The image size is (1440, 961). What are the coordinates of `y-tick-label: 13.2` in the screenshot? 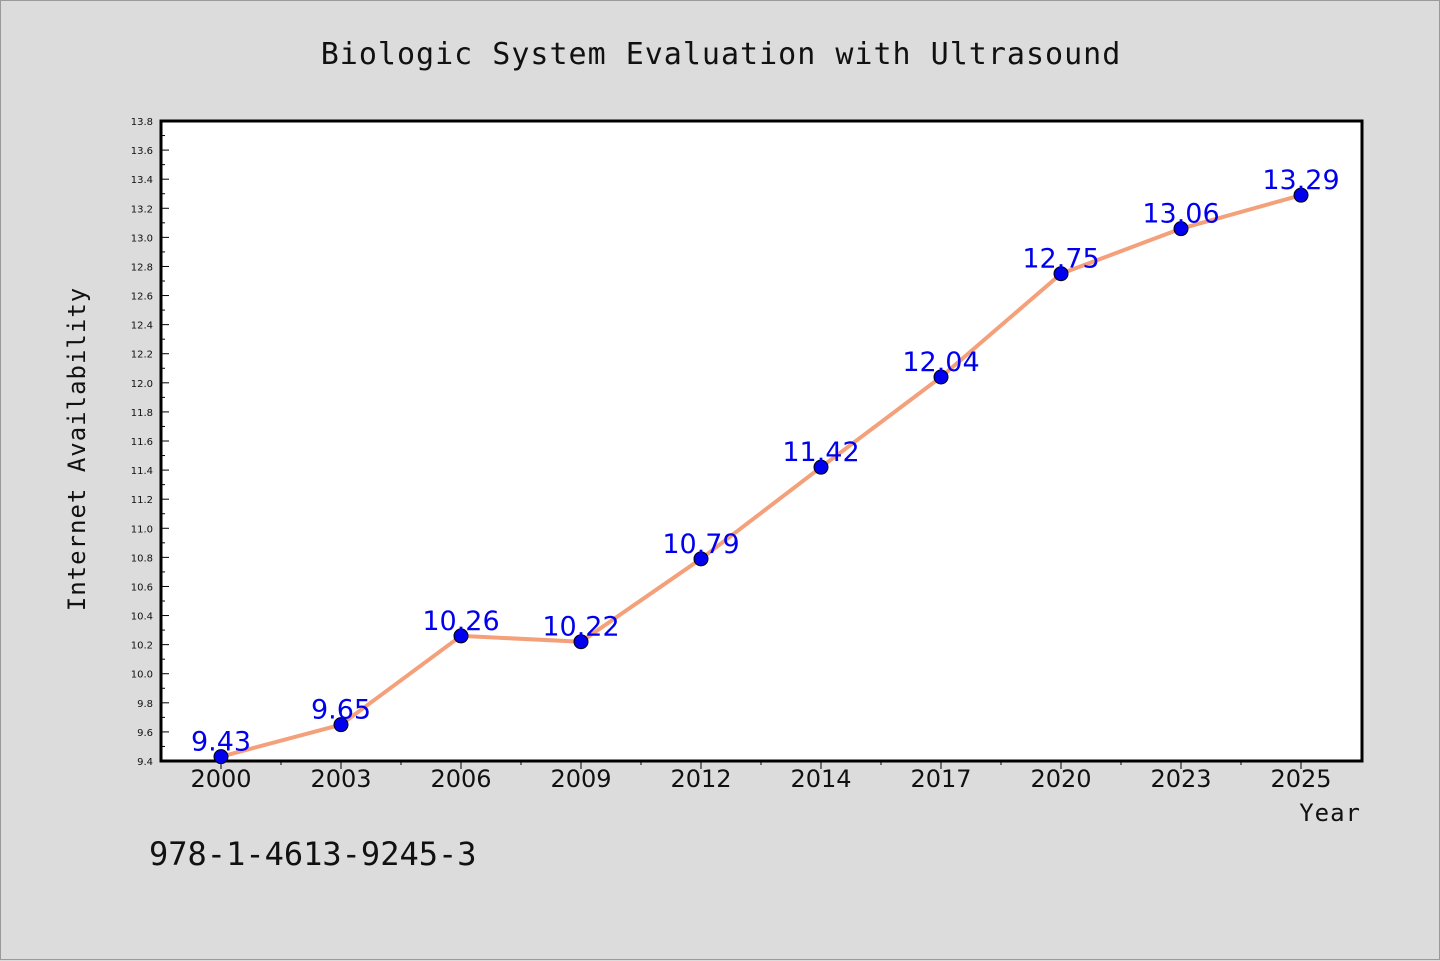 It's located at (142, 209).